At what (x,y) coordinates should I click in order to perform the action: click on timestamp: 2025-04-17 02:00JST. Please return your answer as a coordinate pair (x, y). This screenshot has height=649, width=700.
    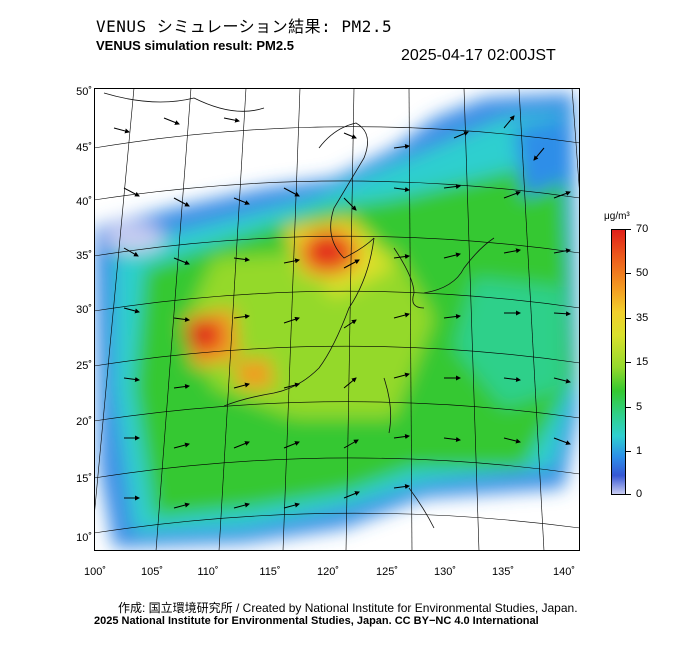
    Looking at the image, I should click on (478, 55).